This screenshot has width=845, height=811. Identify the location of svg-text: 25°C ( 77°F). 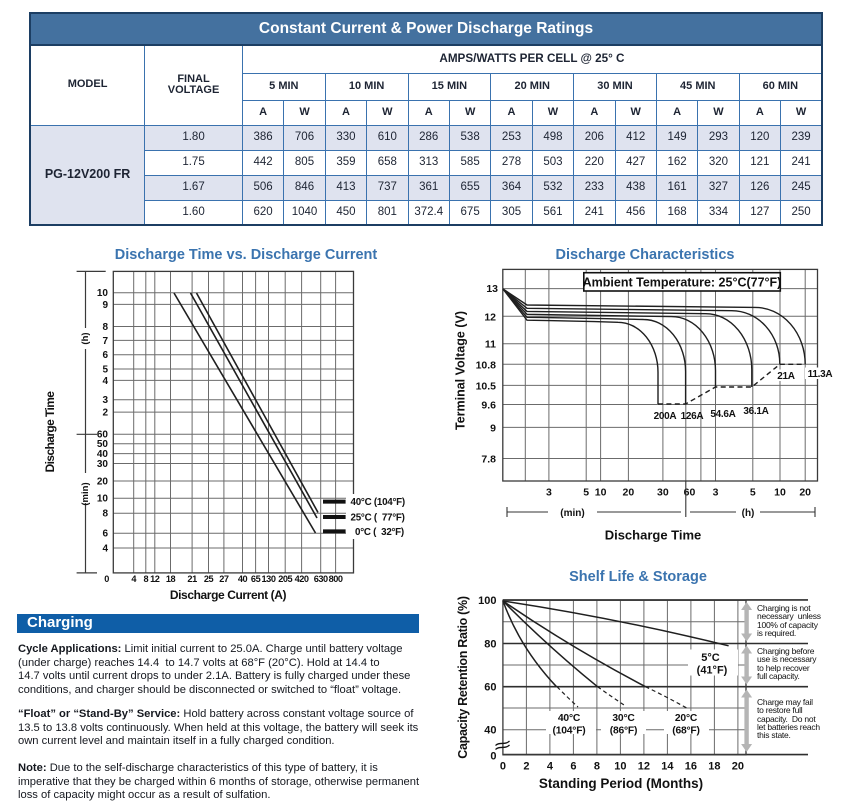
(378, 517).